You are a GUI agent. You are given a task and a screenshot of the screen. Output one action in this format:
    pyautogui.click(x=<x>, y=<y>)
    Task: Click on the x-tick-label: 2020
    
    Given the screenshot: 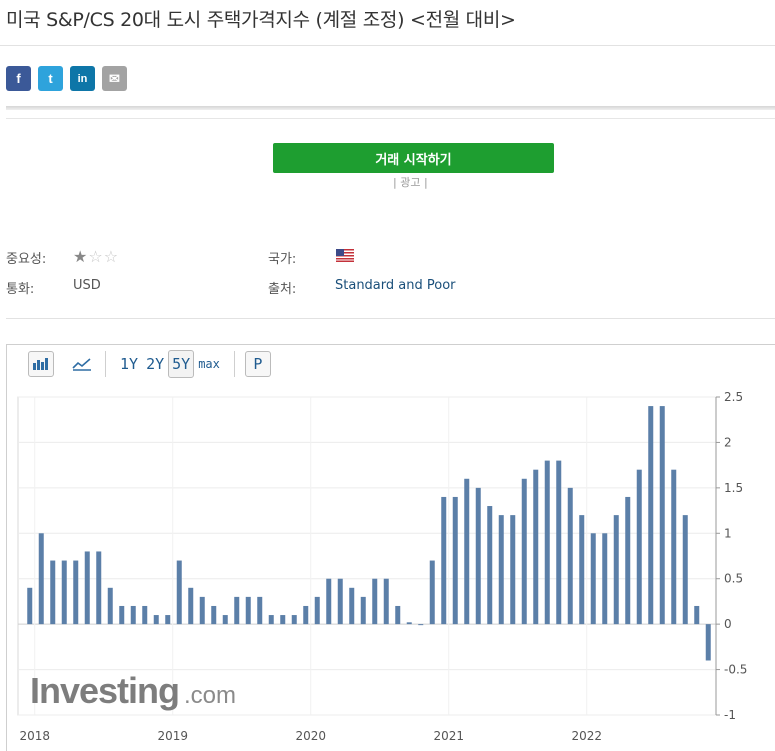 What is the action you would take?
    pyautogui.click(x=310, y=736)
    